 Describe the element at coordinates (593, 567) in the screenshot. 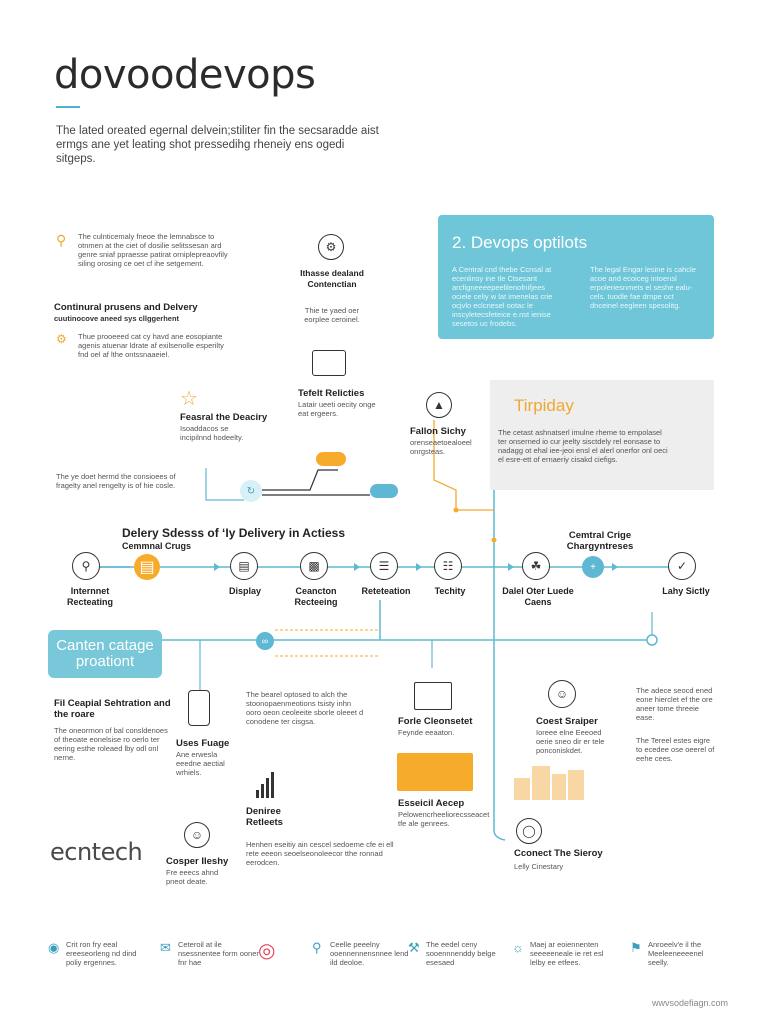

I see `plus-icon: +` at that location.